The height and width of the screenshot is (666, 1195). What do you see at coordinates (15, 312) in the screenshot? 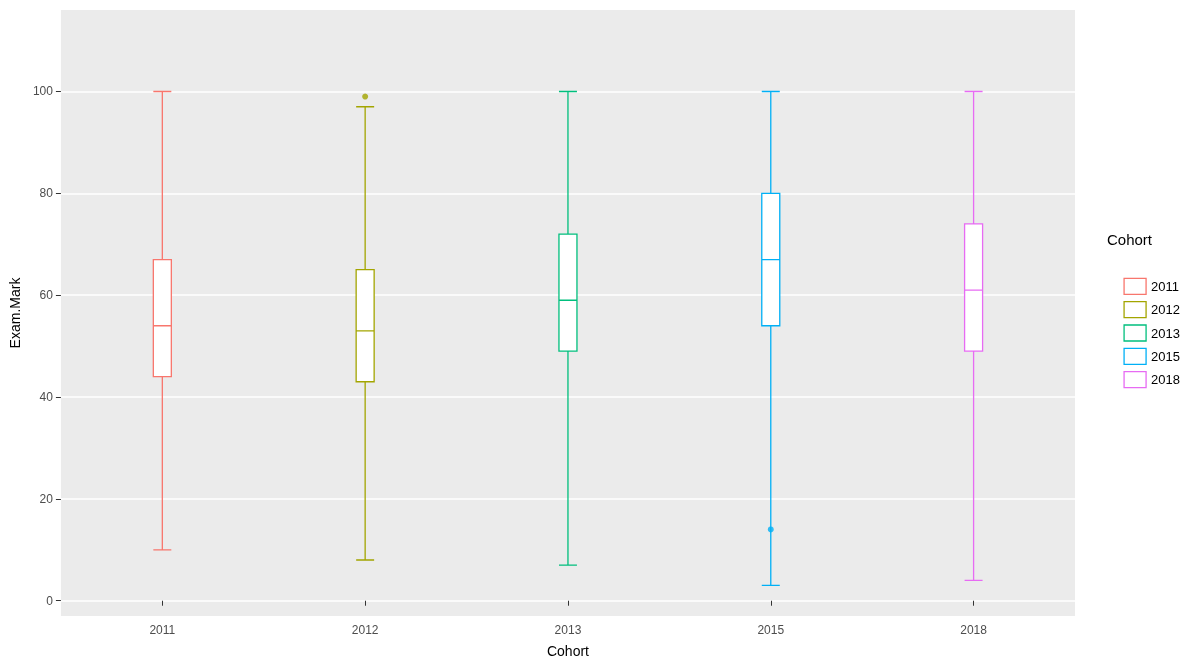
I see `y-axis-title: Exam.Mark` at bounding box center [15, 312].